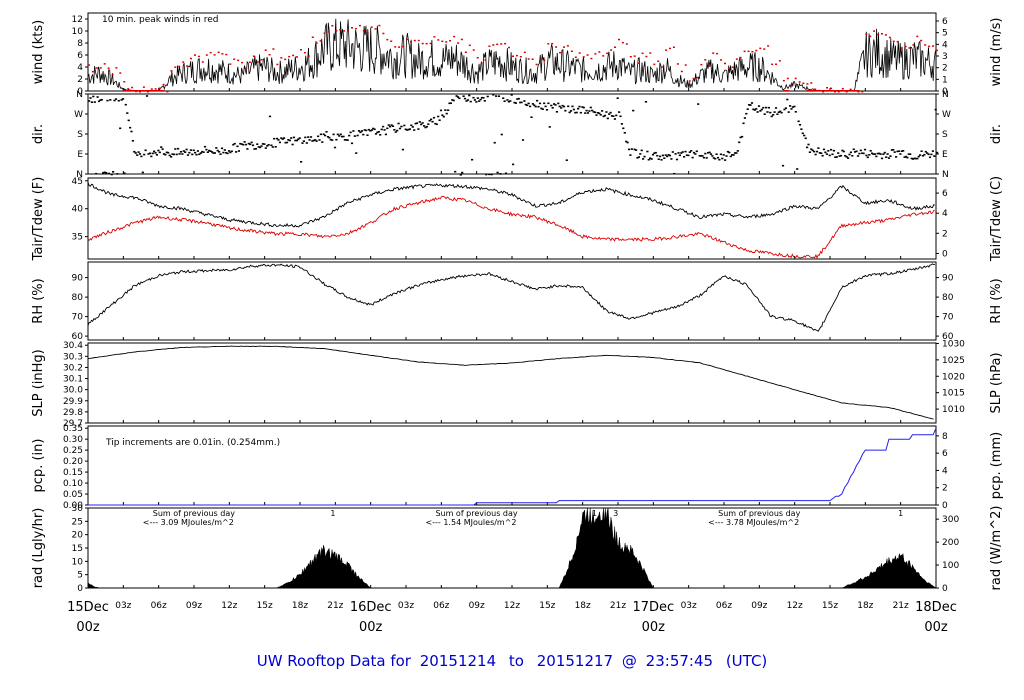 This screenshot has width=1024, height=700. Describe the element at coordinates (80, 68) in the screenshot. I see `left-tick-label: 4` at that location.